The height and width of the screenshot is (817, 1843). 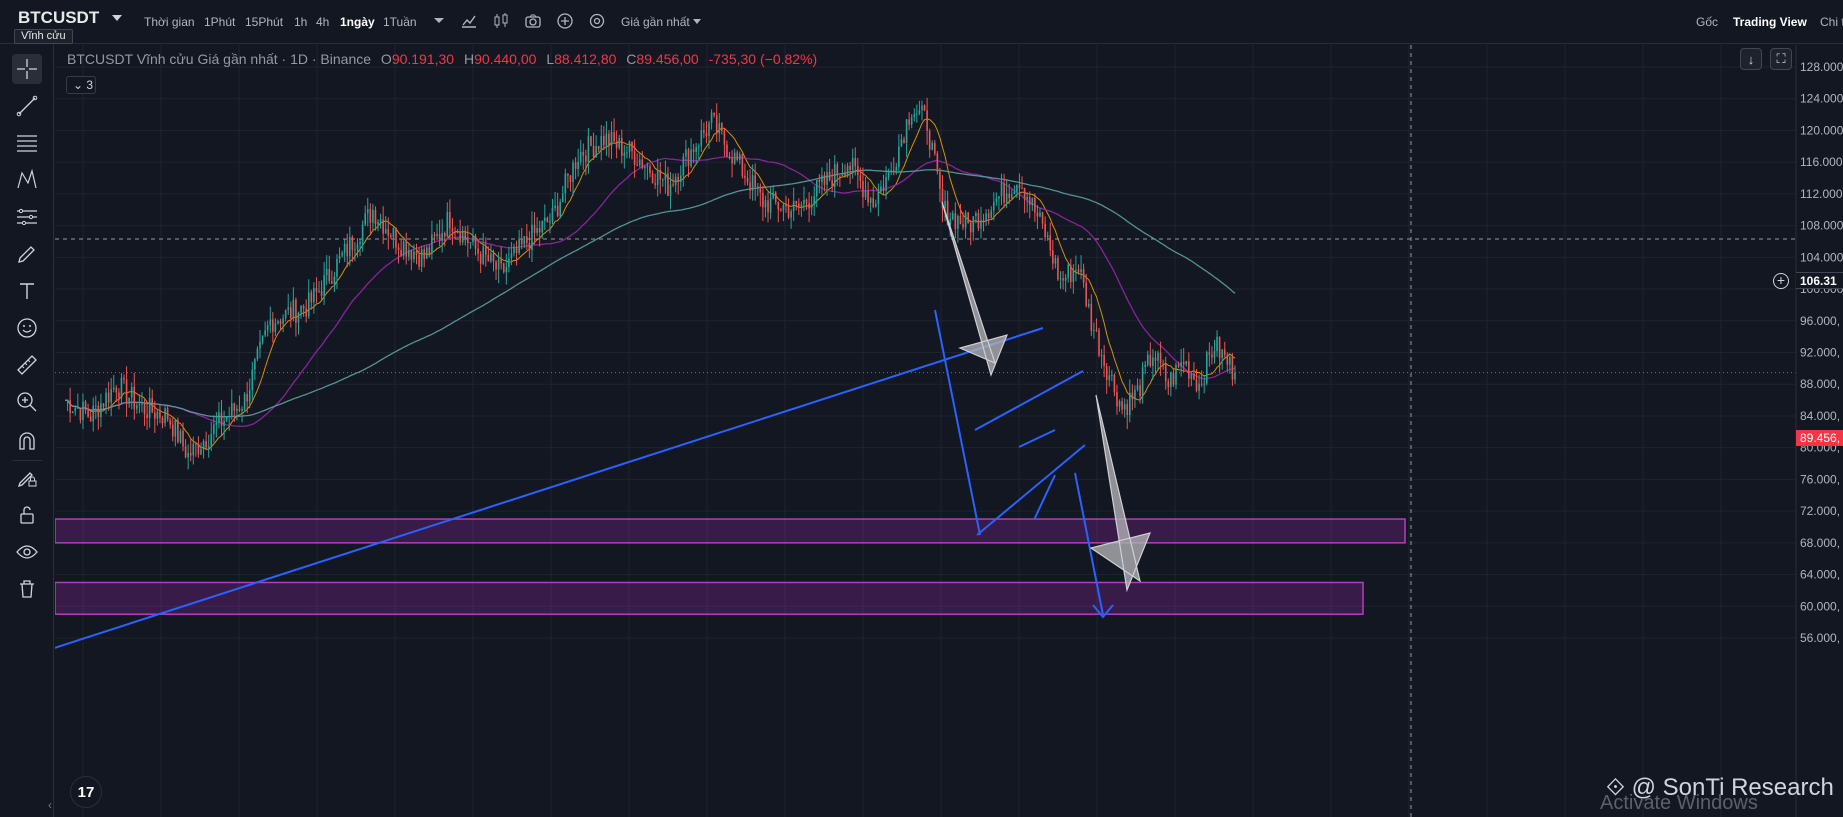 I want to click on interval-15m-button: 15Phút, so click(x=264, y=22).